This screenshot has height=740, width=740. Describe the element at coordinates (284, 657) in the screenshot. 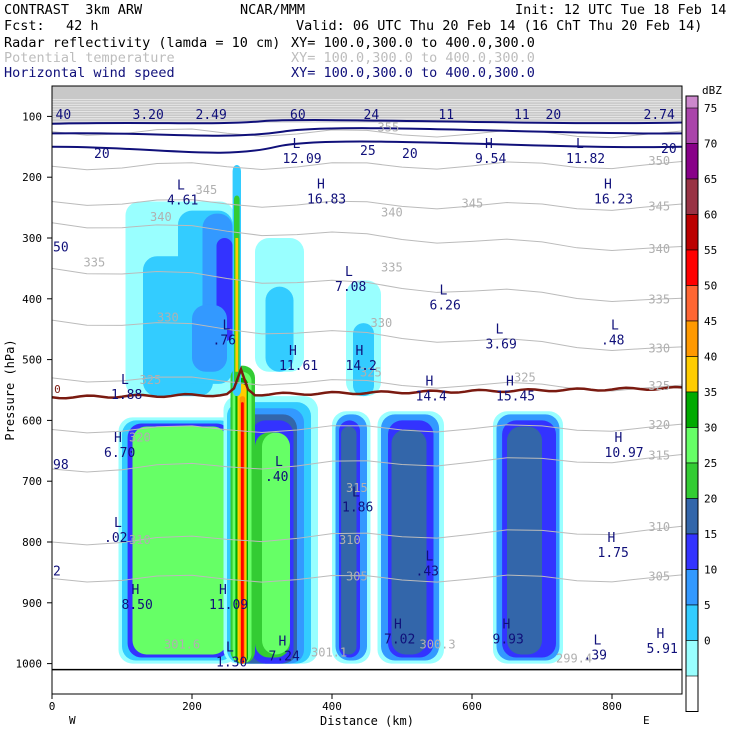

I see `extremum-value: 7.24` at that location.